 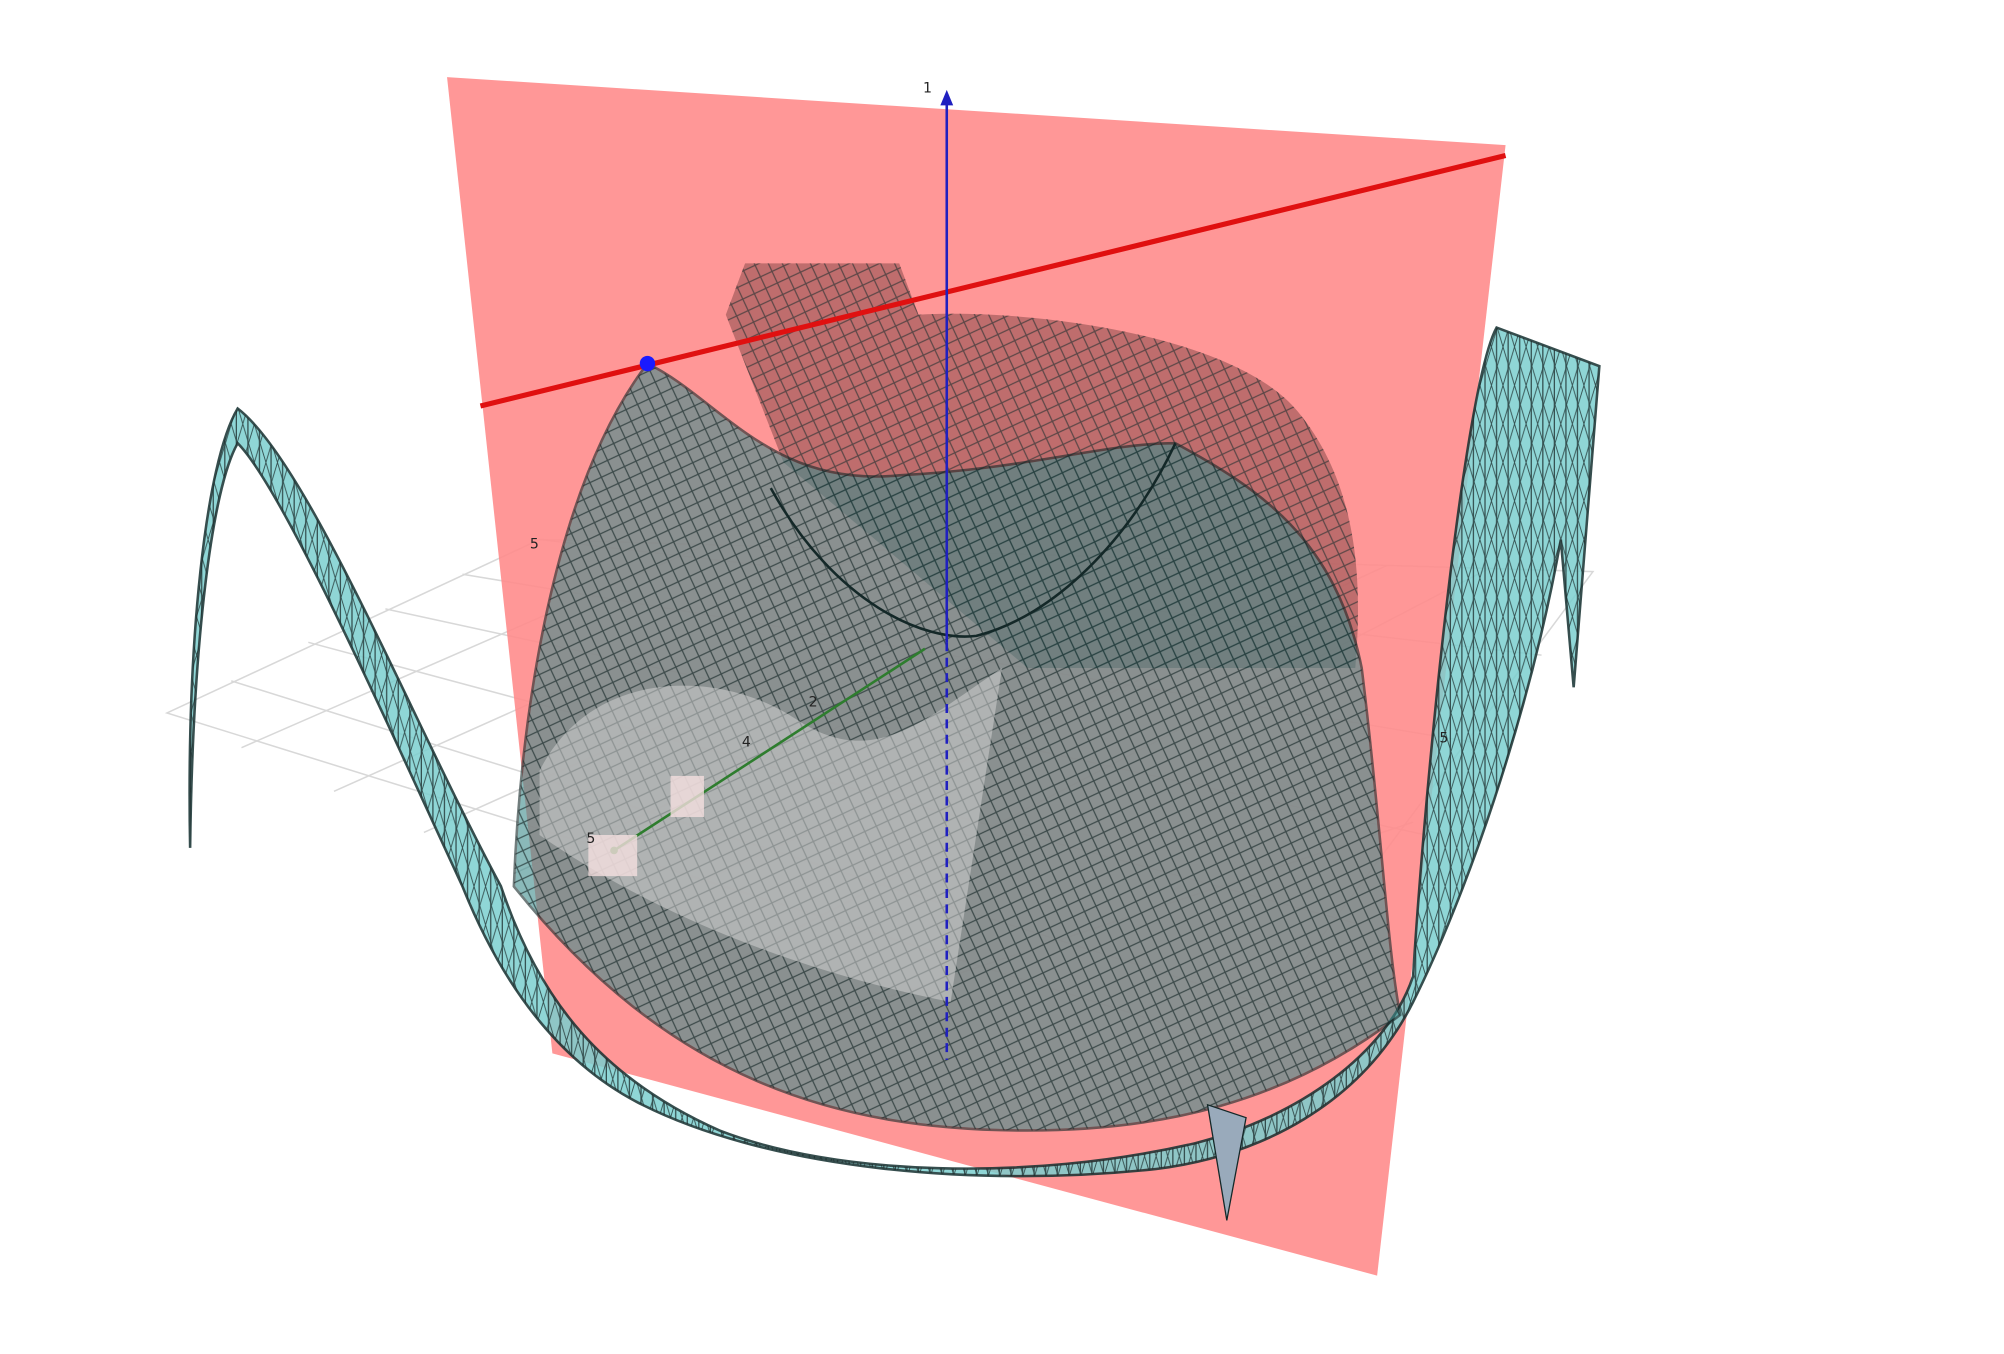 I want to click on z-axis, so click(x=947, y=574).